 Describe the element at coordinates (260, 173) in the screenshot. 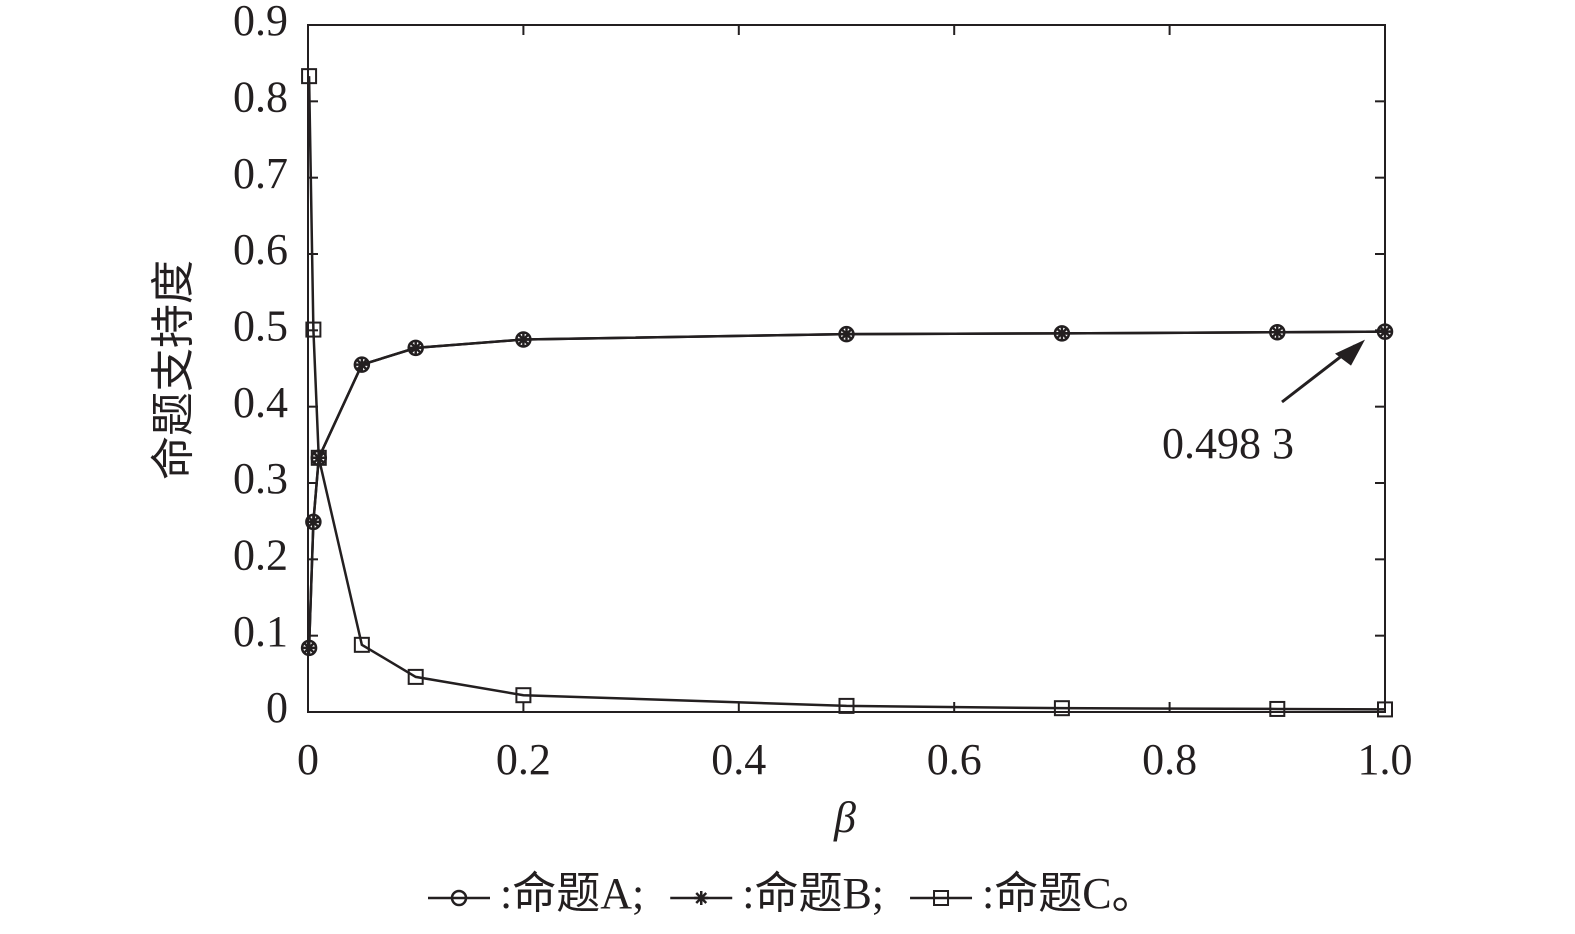

I see `y-tick-label: 0.7` at that location.